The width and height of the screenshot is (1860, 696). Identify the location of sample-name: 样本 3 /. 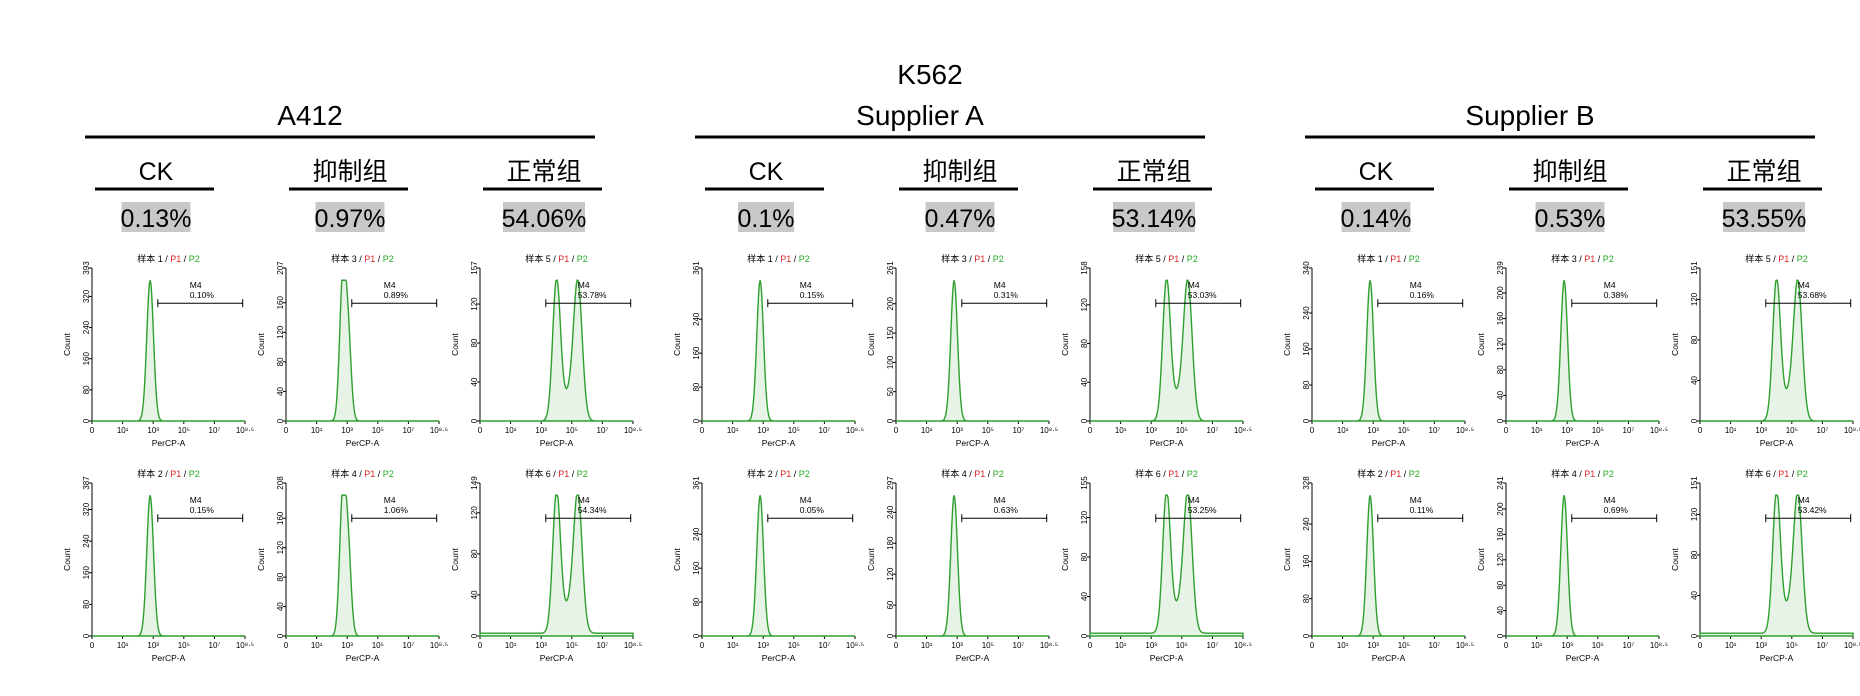
(347, 258).